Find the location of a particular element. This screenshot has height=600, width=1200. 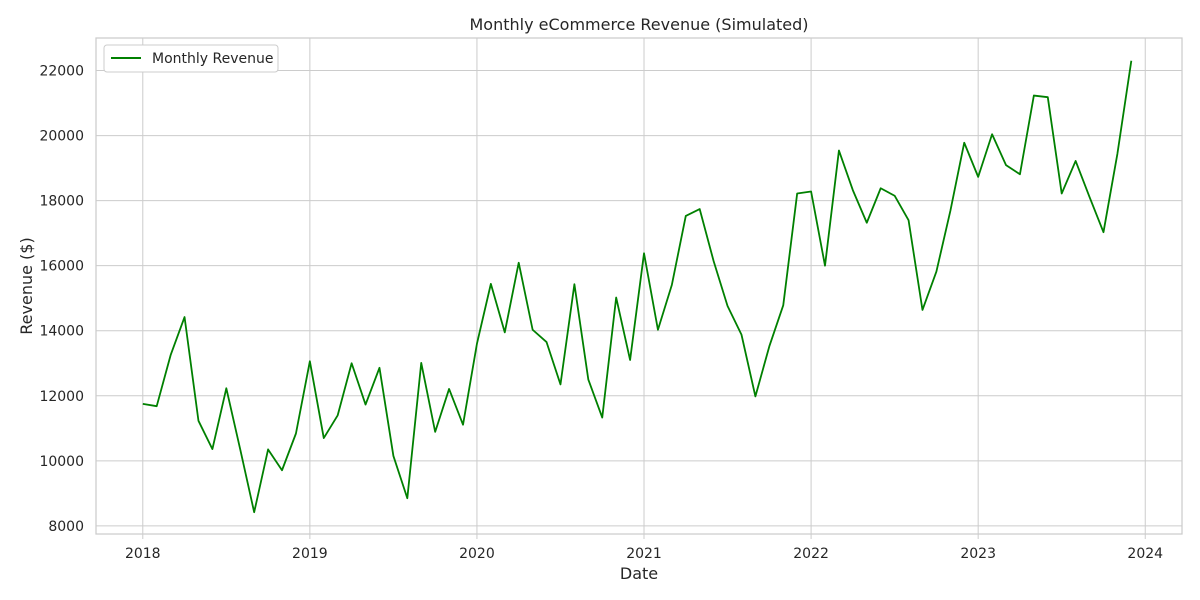

legend-label: Monthly Revenue is located at coordinates (212, 59).